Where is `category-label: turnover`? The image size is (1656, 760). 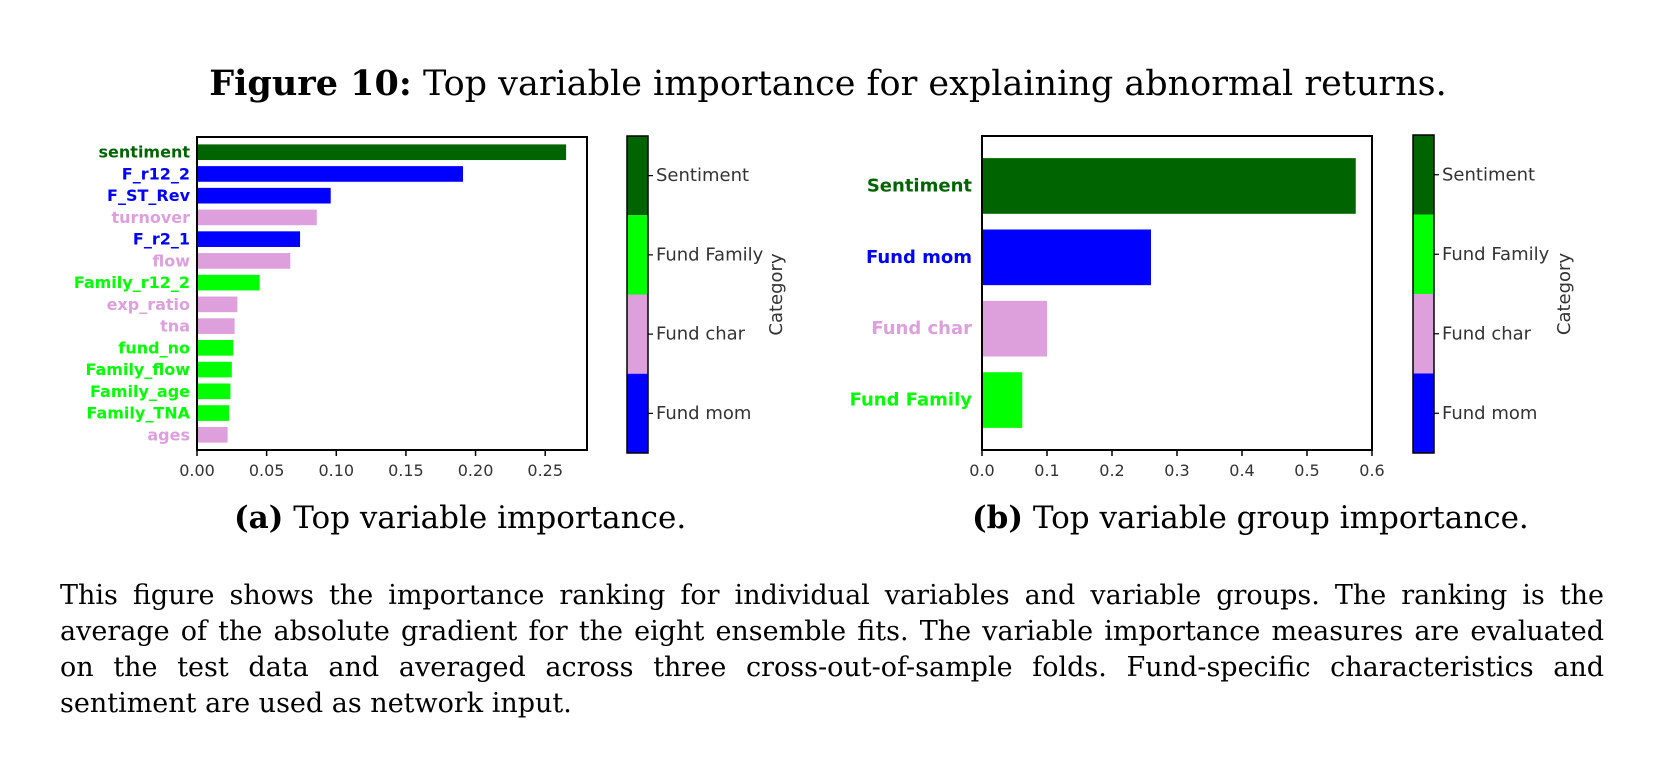 category-label: turnover is located at coordinates (151, 217).